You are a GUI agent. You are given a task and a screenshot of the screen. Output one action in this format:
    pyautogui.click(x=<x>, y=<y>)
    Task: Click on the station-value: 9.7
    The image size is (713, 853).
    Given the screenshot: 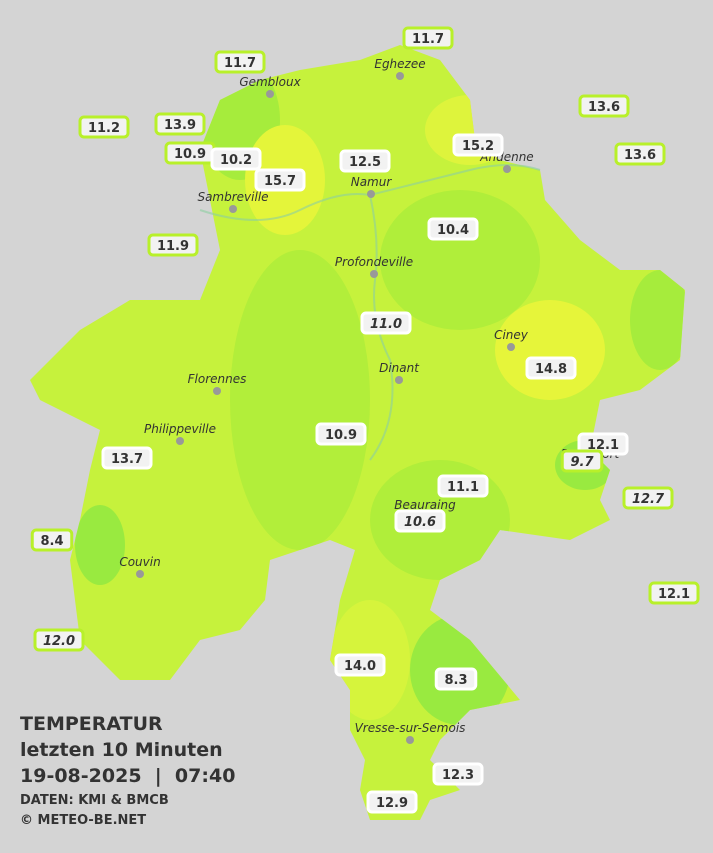 What is the action you would take?
    pyautogui.click(x=582, y=462)
    